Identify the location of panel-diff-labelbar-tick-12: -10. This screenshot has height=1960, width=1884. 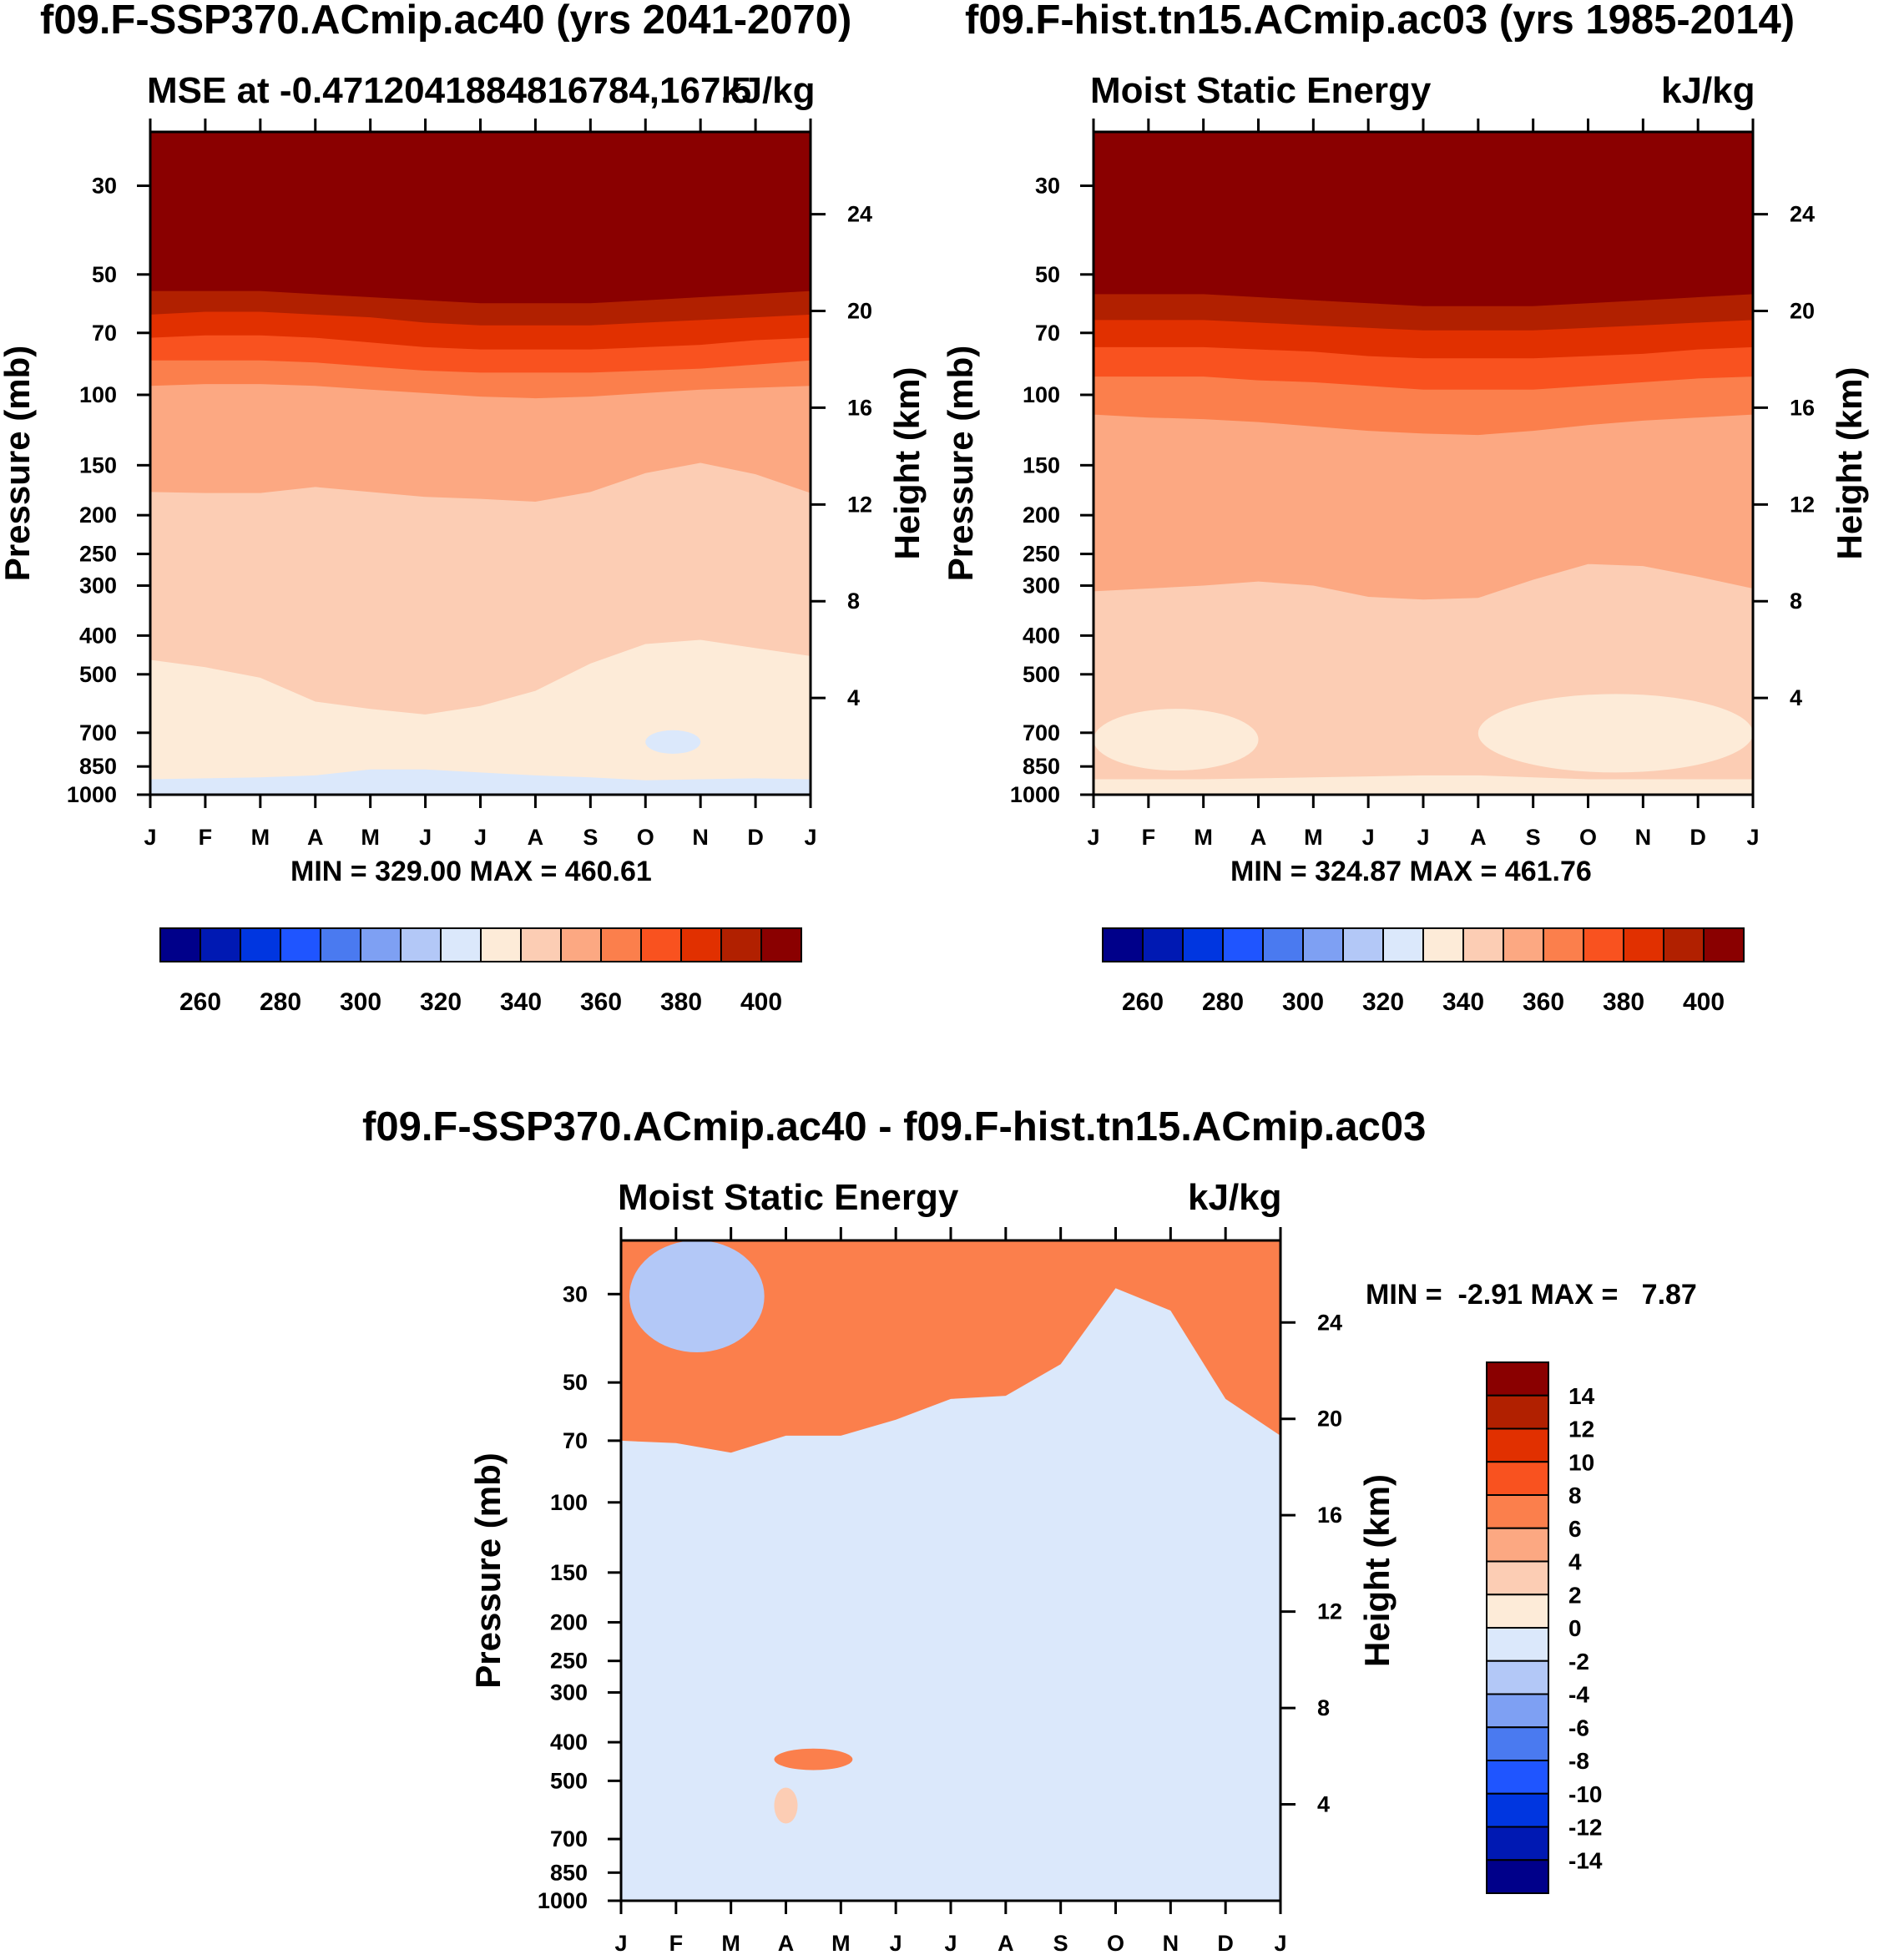
(1585, 1794).